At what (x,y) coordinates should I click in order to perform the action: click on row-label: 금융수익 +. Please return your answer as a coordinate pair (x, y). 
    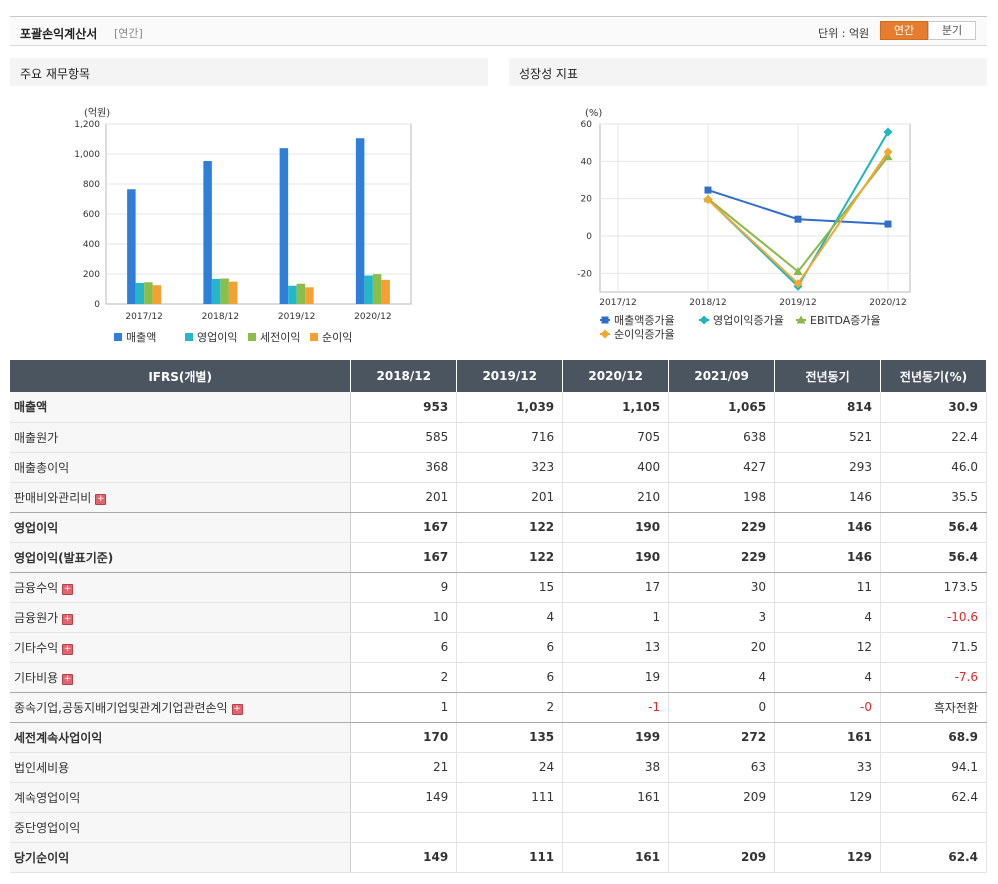
    Looking at the image, I should click on (181, 587).